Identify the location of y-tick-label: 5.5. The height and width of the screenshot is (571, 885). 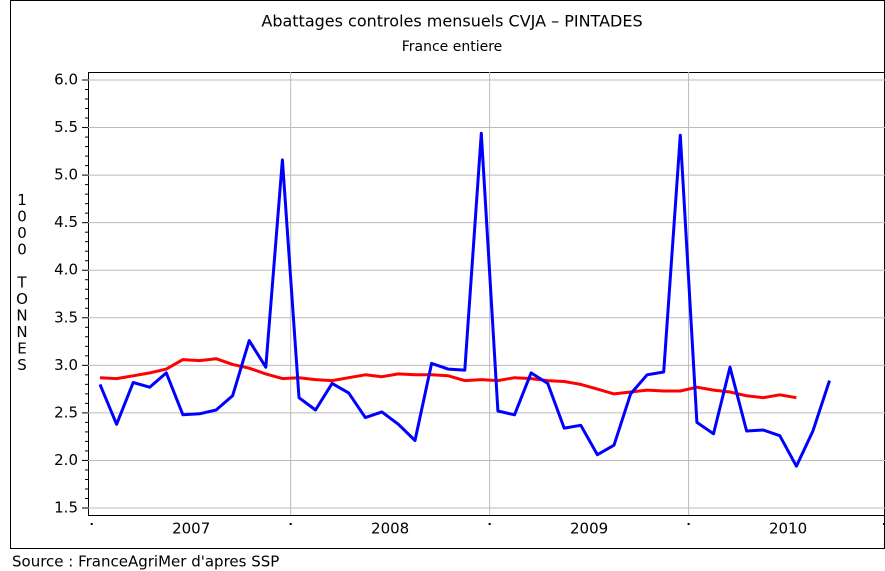
(66, 127).